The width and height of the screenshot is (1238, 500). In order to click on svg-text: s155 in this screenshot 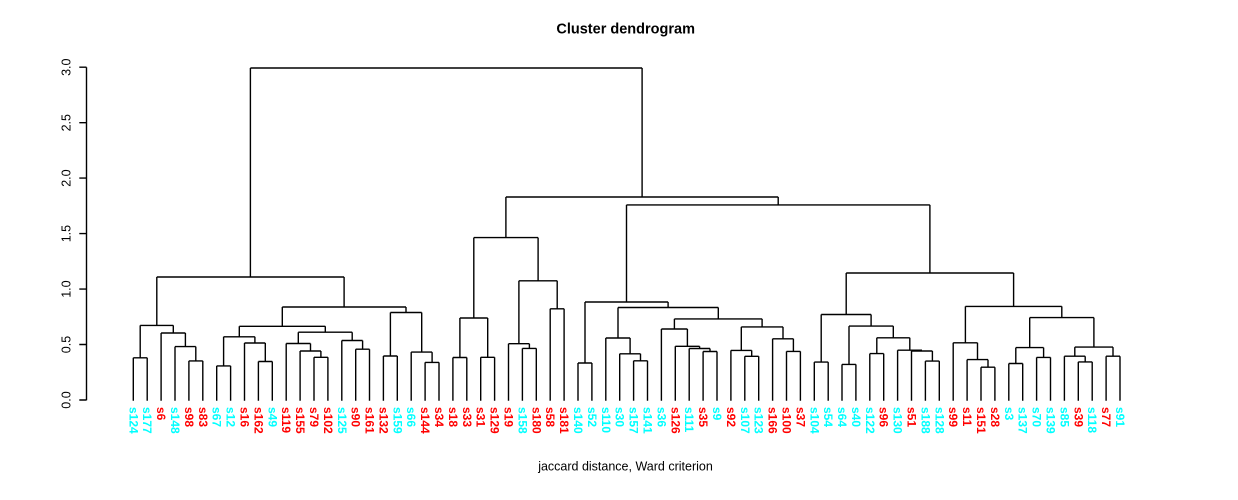, I will do `click(300, 420)`.